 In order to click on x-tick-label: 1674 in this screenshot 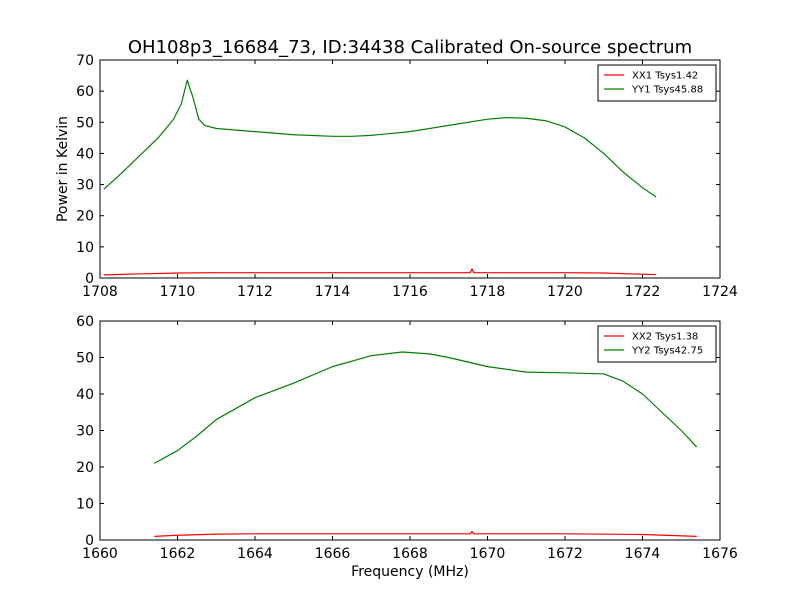, I will do `click(643, 554)`.